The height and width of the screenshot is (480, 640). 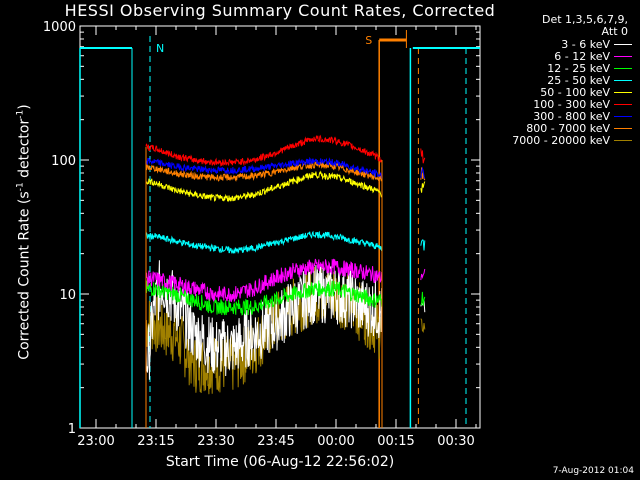 I want to click on annotation-n: N, so click(x=160, y=48).